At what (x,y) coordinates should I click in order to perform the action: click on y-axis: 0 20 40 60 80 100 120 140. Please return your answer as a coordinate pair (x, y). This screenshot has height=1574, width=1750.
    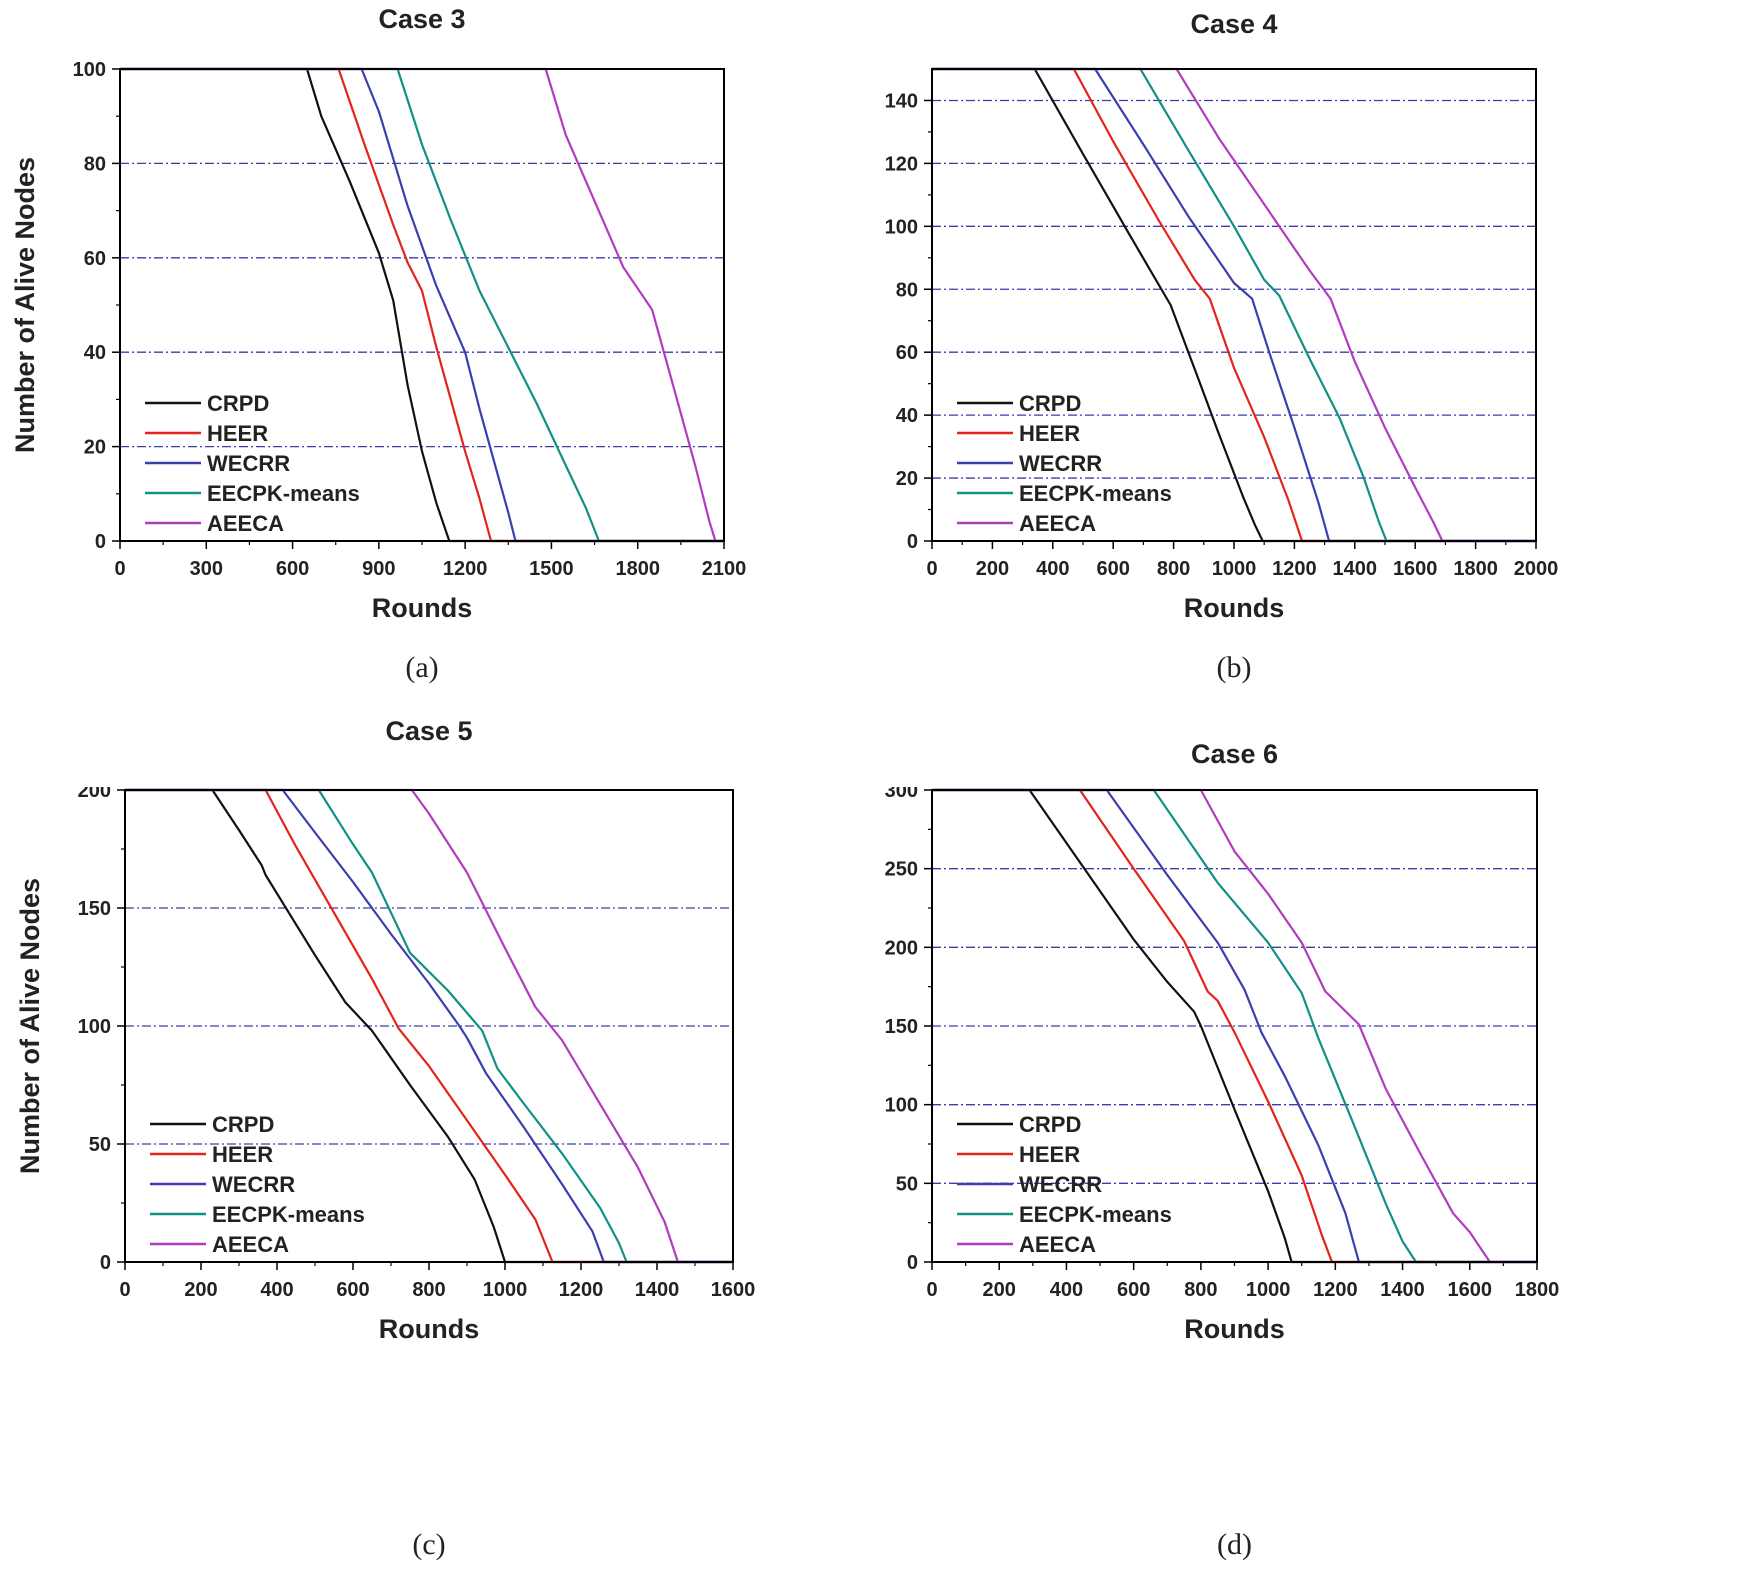
    Looking at the image, I should click on (908, 321).